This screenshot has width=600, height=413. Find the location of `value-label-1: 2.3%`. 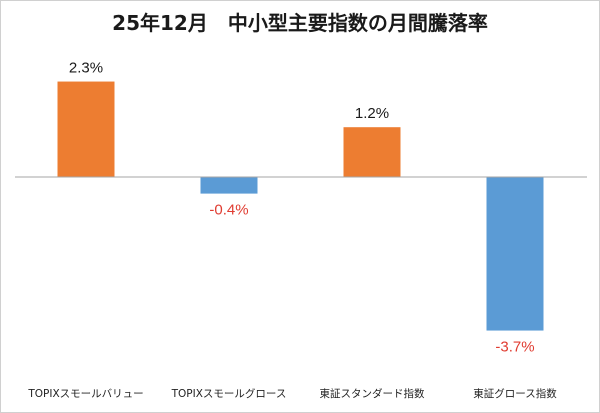

value-label-1: 2.3% is located at coordinates (86, 68).